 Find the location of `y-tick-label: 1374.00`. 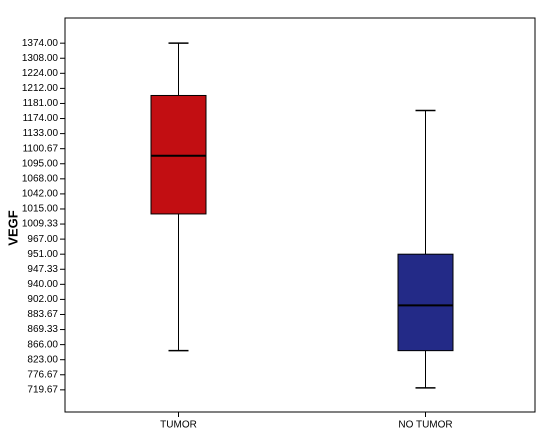

y-tick-label: 1374.00 is located at coordinates (40, 43).